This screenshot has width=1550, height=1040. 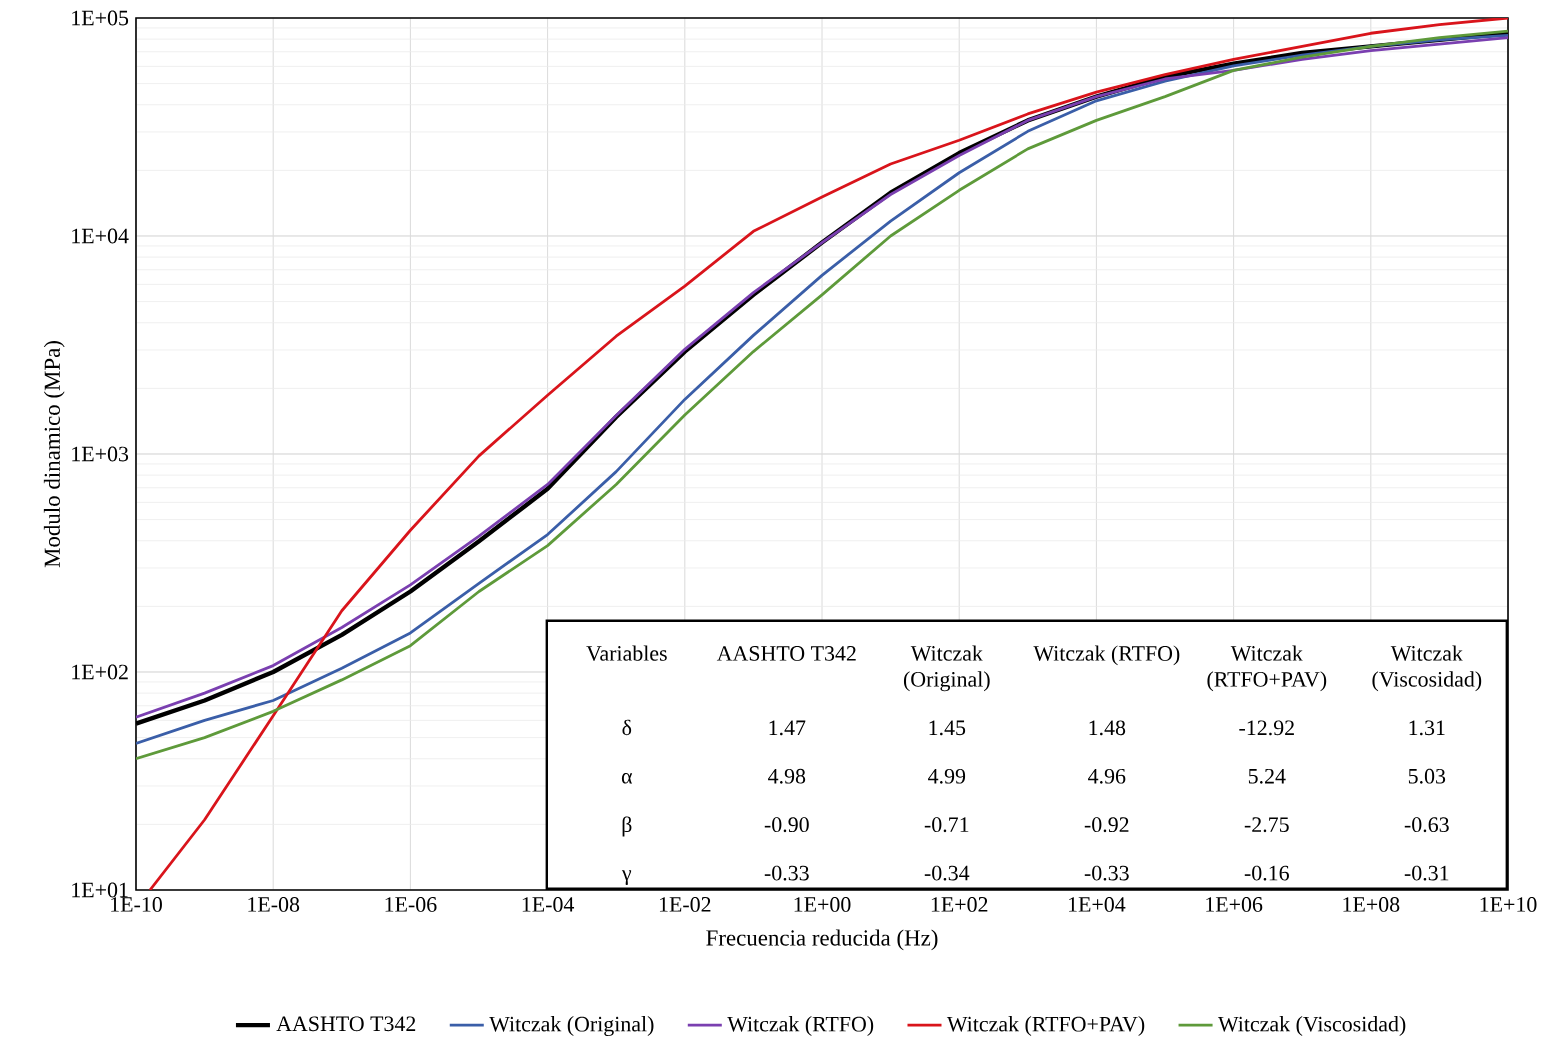 I want to click on annotation: 5.24, so click(x=1267, y=776).